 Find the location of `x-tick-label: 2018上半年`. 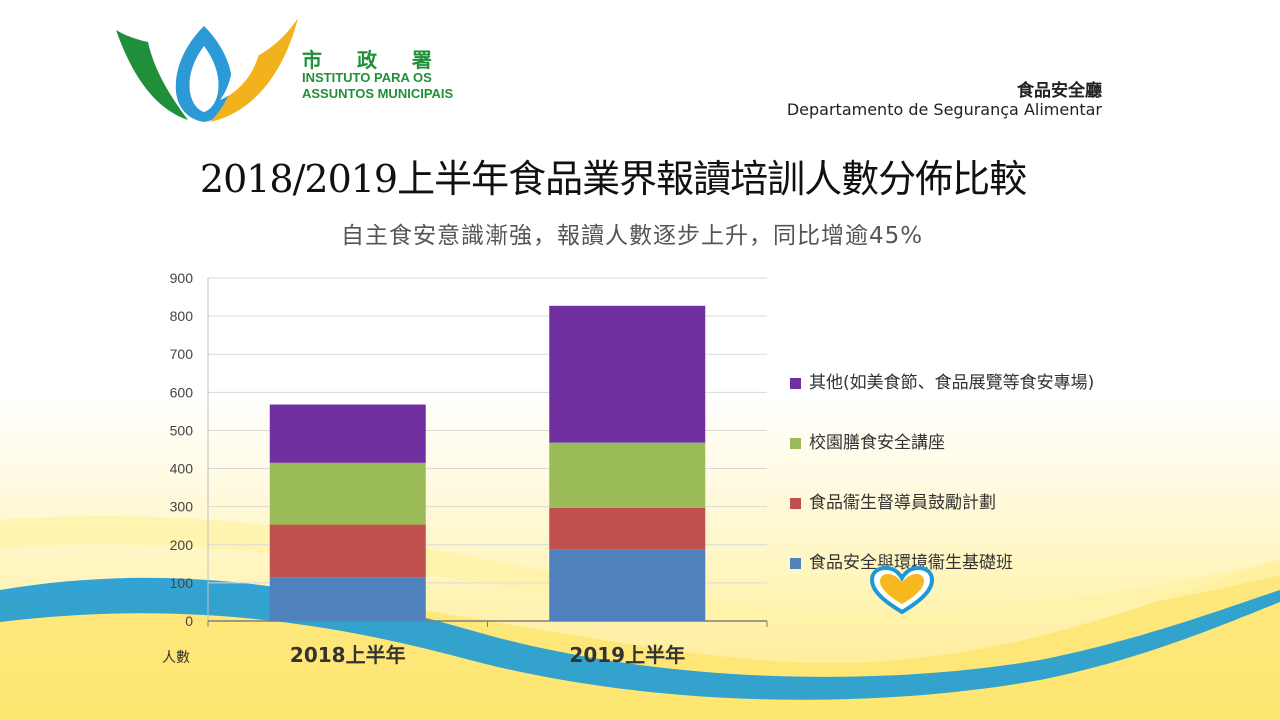

x-tick-label: 2018上半年 is located at coordinates (348, 655).